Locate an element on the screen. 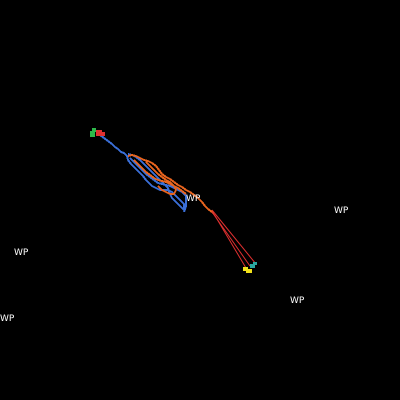 Image resolution: width=400 pixels, height=400 pixels. blue-track is located at coordinates (140, 171).